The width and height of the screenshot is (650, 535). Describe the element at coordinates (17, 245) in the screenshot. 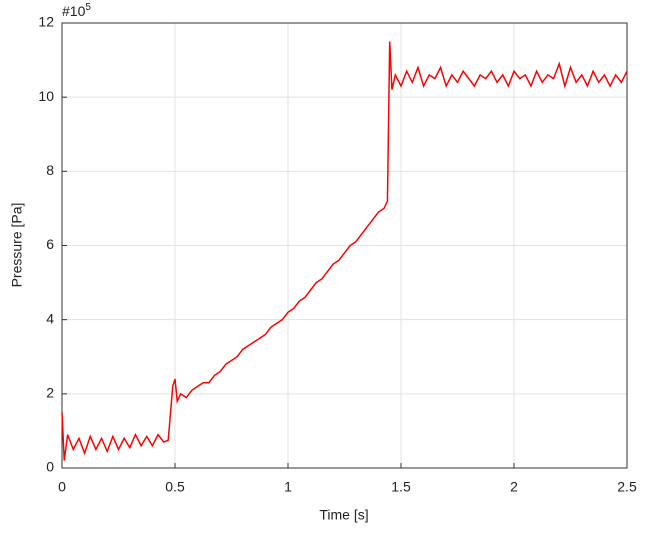

I see `y-axis-label: Pressure [Pa]` at that location.